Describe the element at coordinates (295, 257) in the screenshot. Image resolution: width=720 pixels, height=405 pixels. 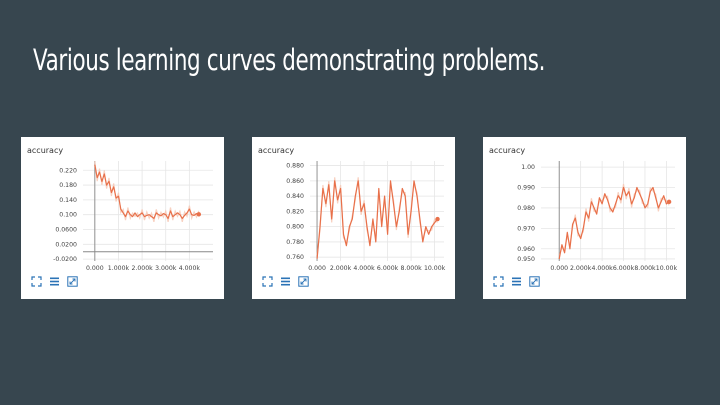
I see `y-tick-label: 0.760` at that location.